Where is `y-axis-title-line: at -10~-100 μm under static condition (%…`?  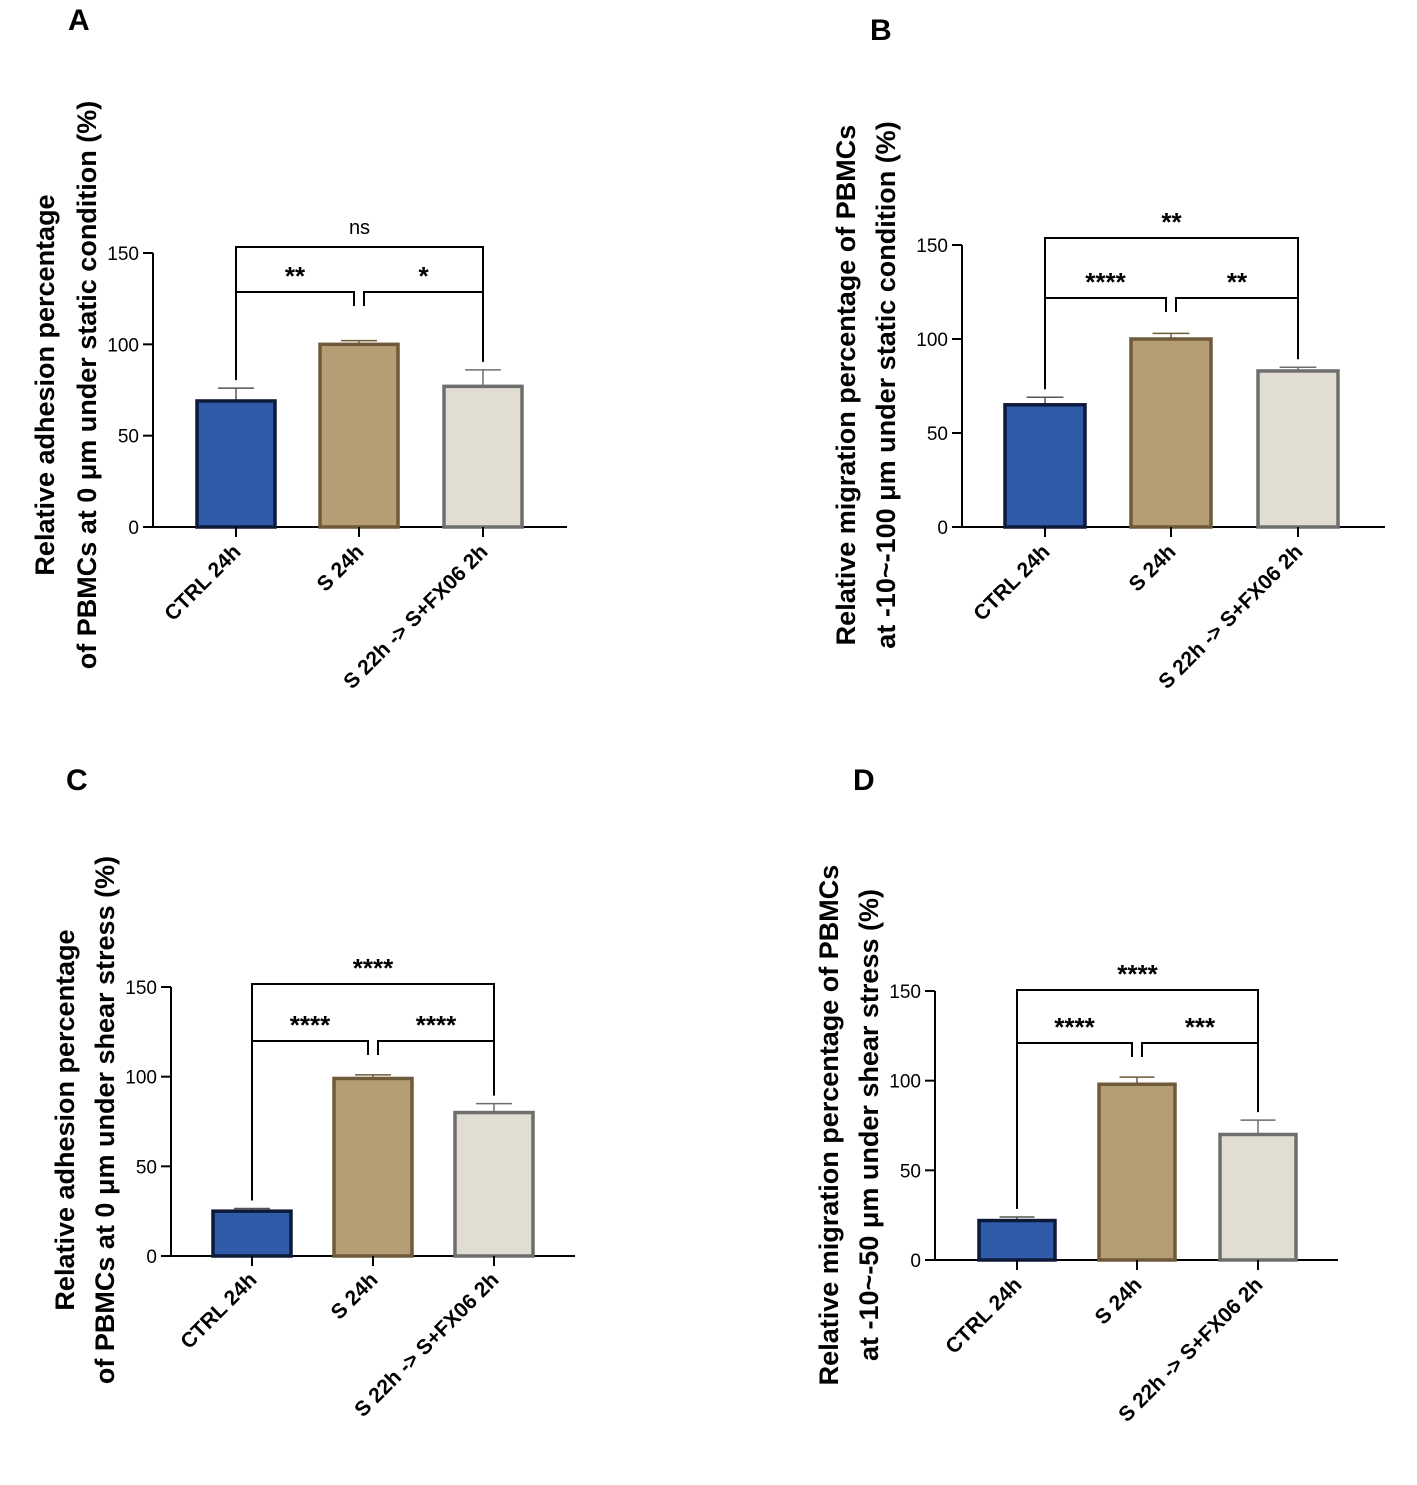
y-axis-title-line: at -10~-100 μm under static condition (%… is located at coordinates (886, 384).